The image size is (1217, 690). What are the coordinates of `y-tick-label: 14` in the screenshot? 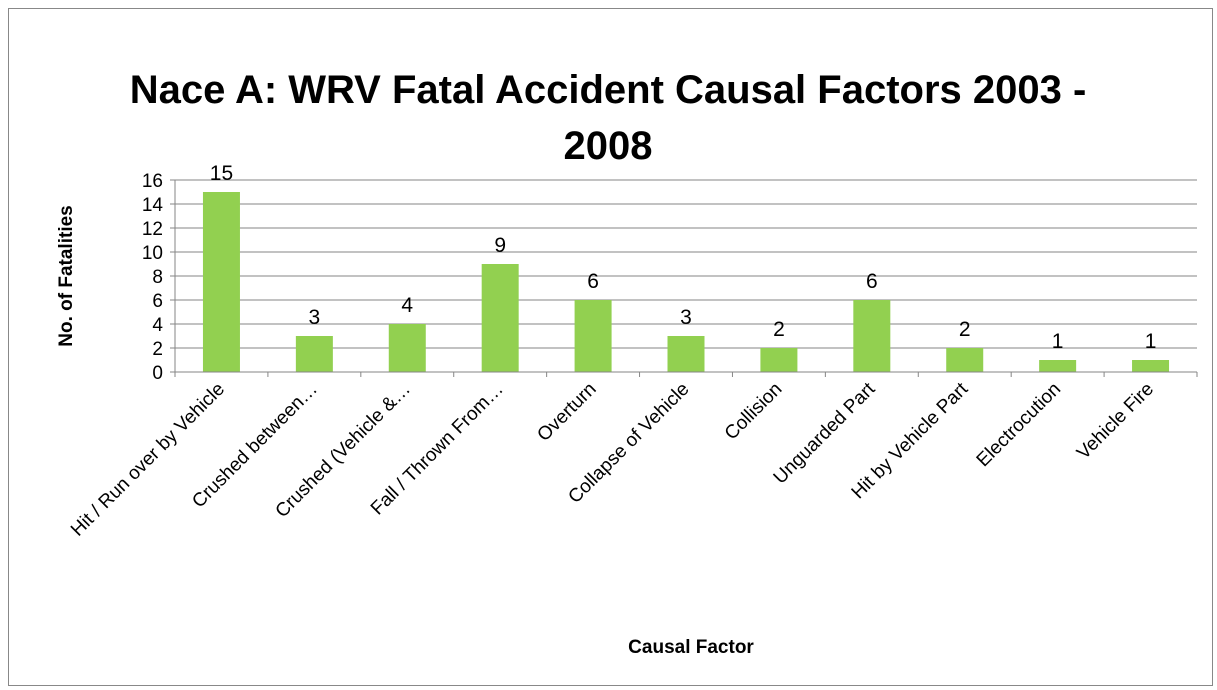 It's located at (153, 205).